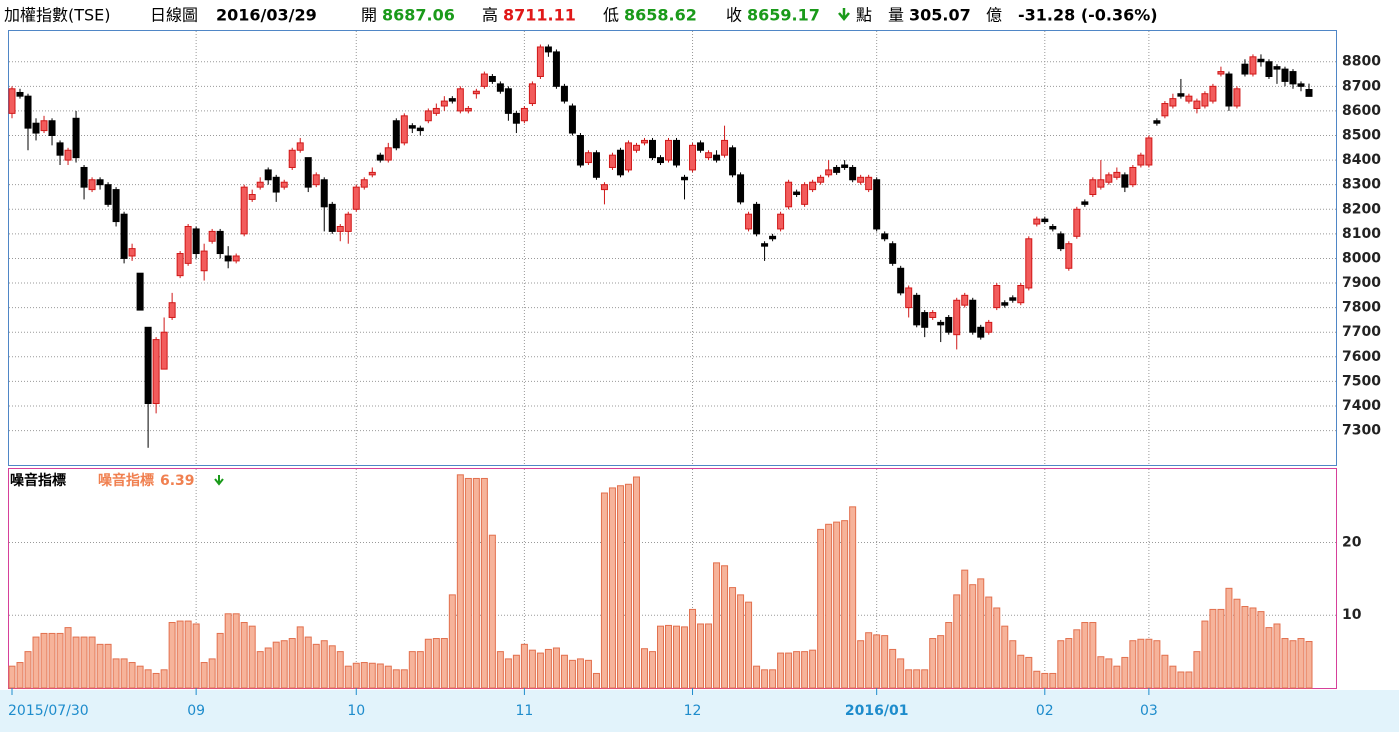 This screenshot has height=732, width=1399. I want to click on y-tick-label: 8400, so click(1361, 160).